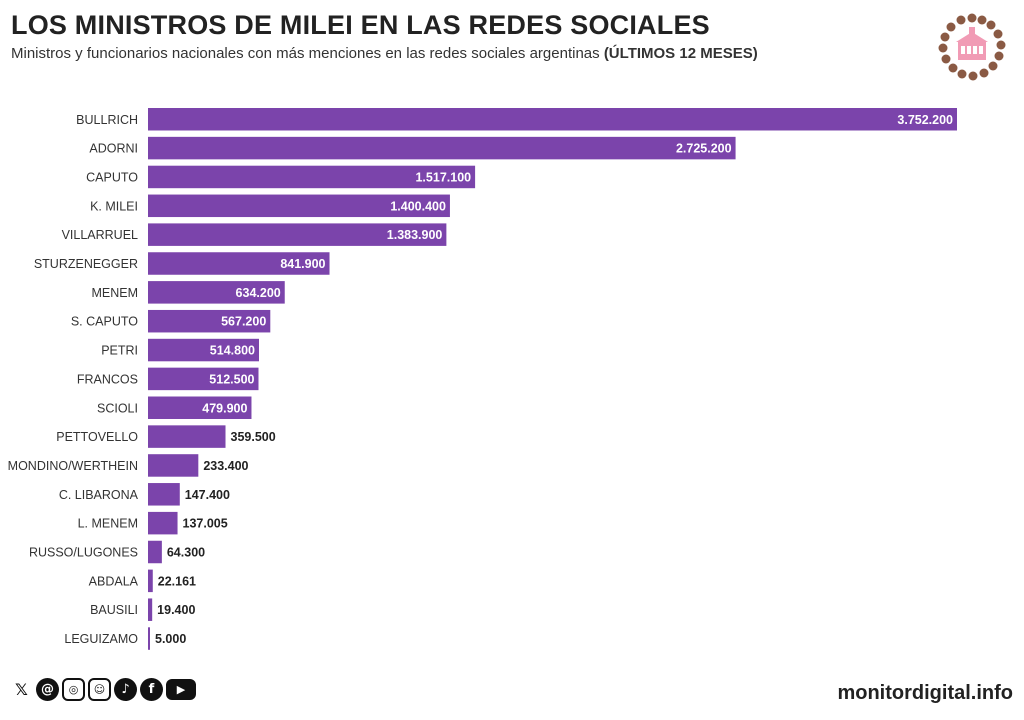 The image size is (1024, 720). I want to click on category-label: PETRI, so click(119, 351).